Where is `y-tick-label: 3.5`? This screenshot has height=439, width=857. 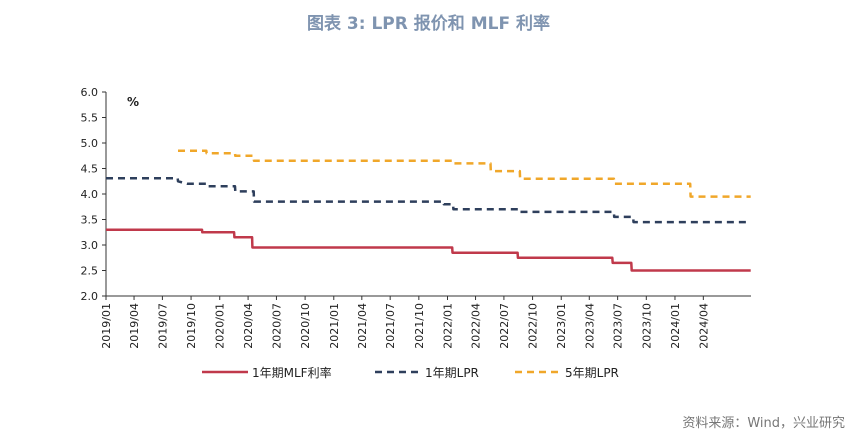
y-tick-label: 3.5 is located at coordinates (90, 220).